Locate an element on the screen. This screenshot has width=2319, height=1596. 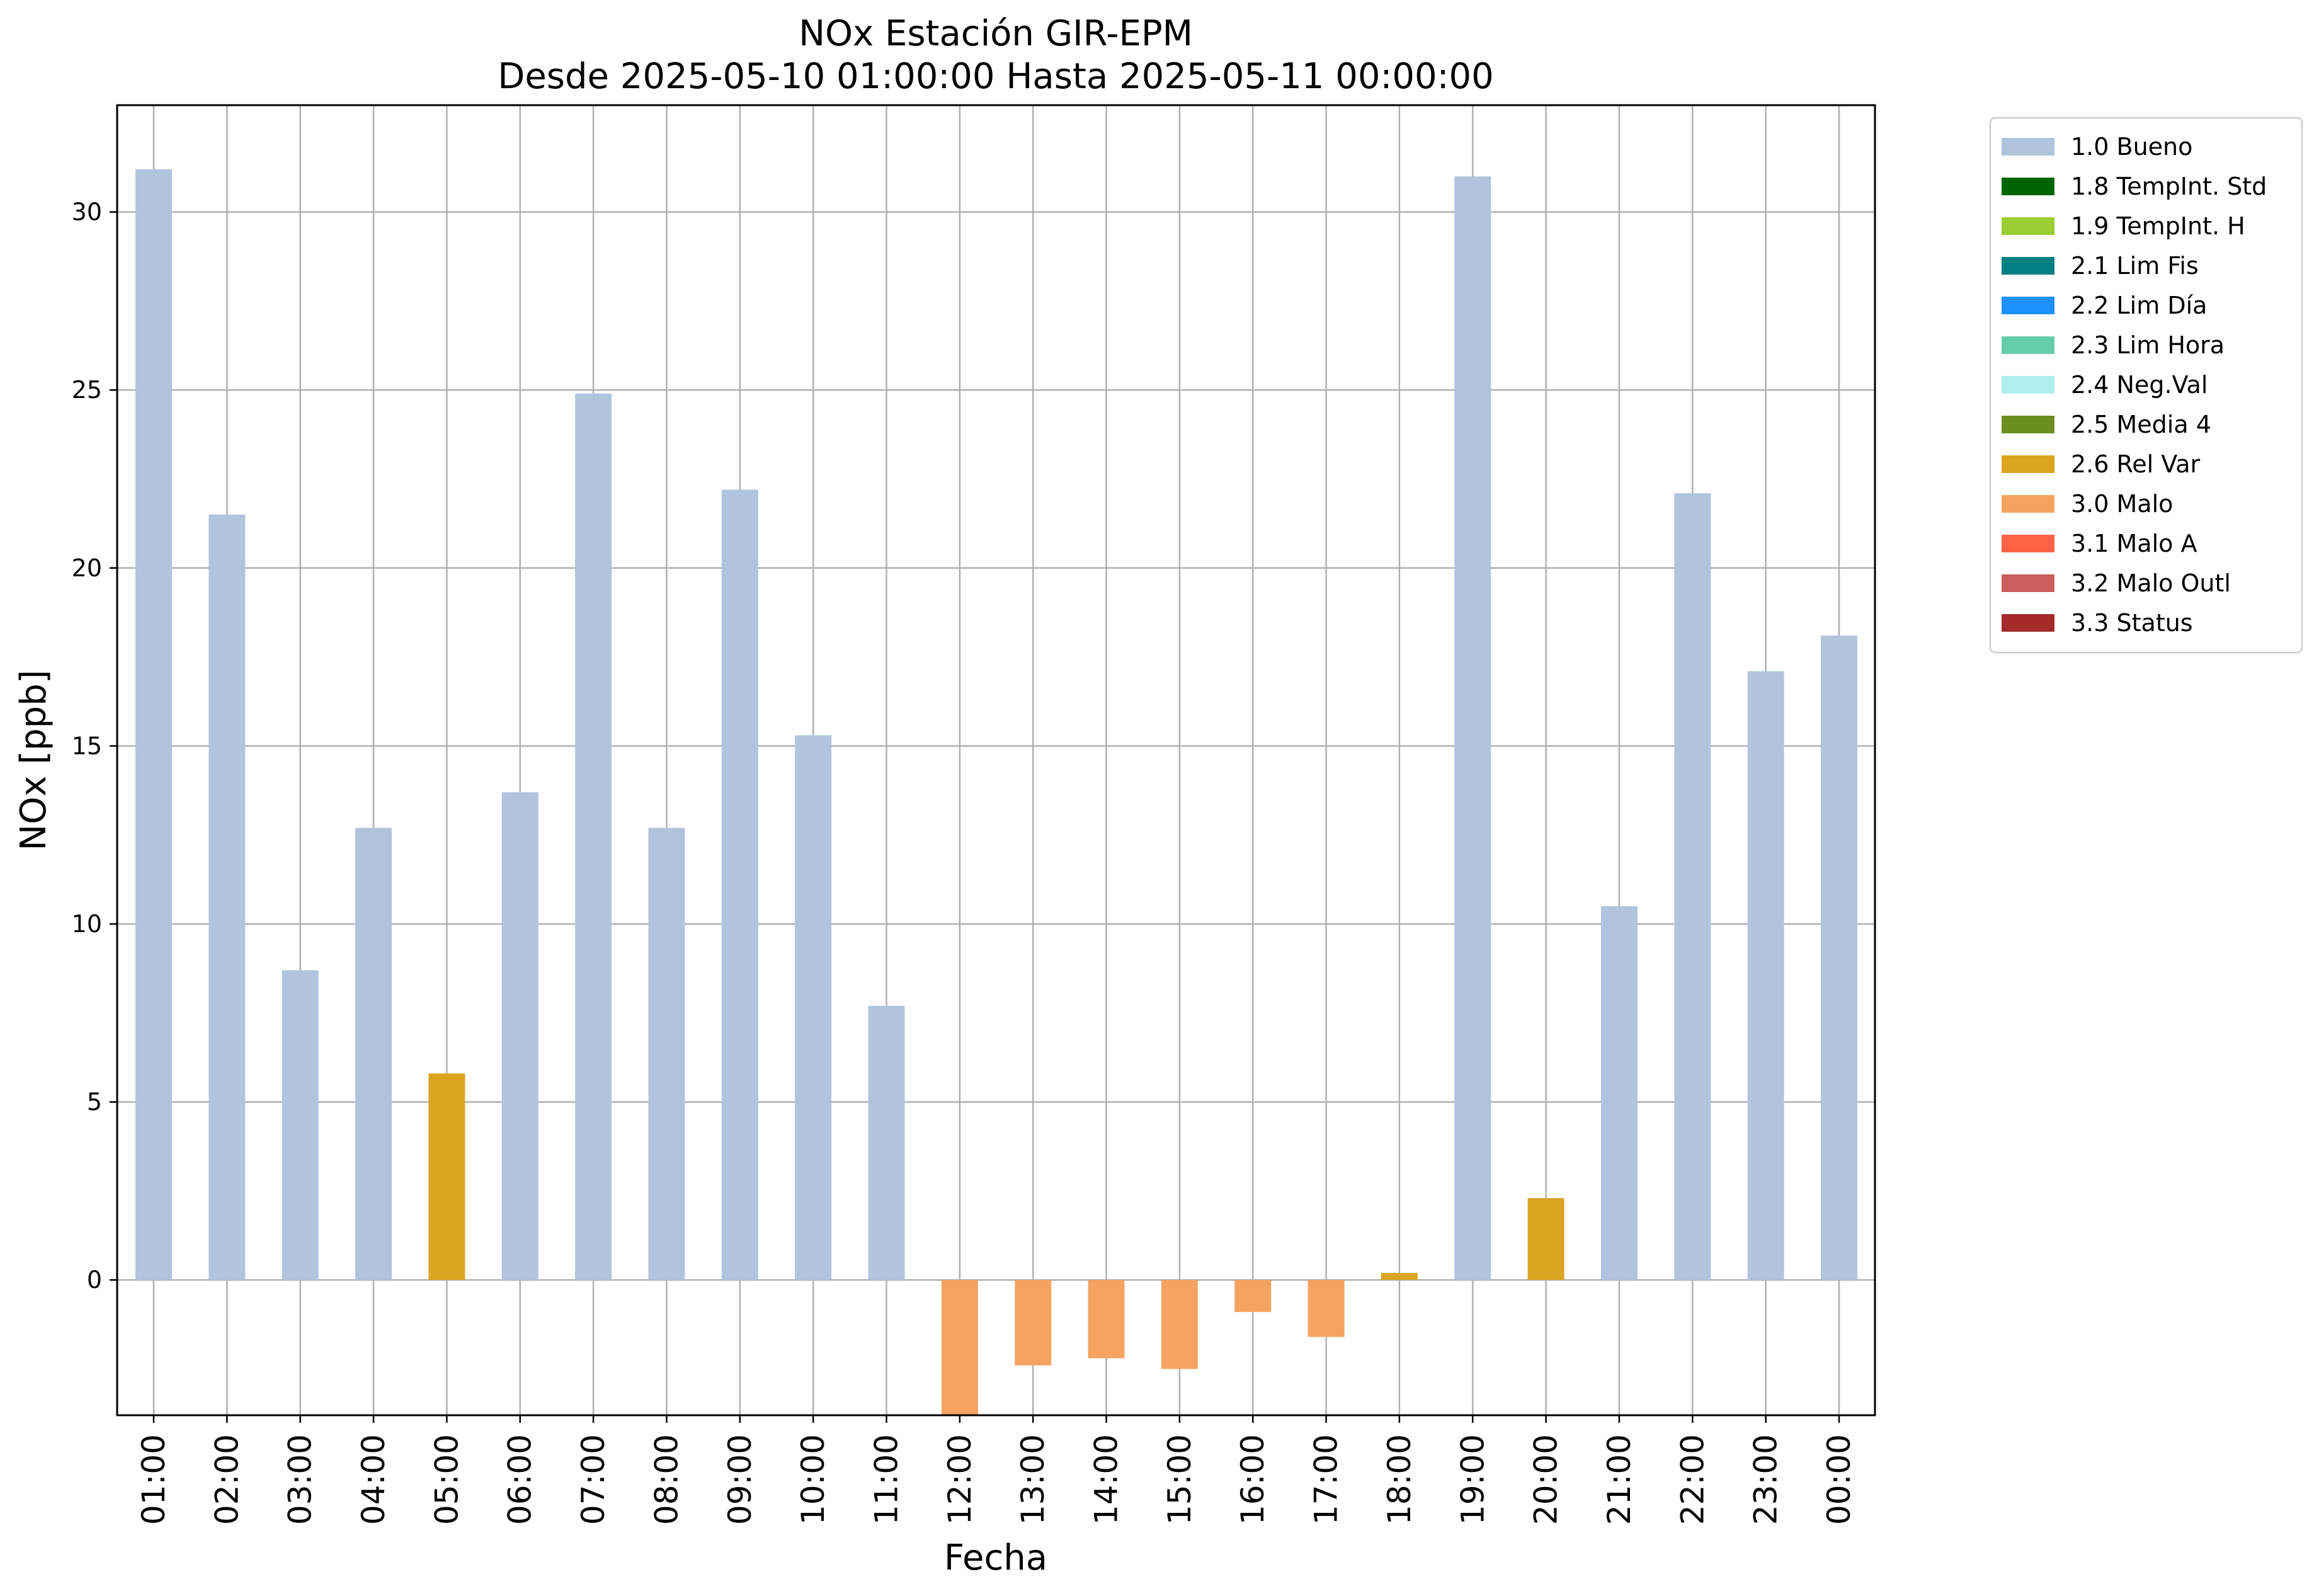
x-tick-label: 21:00 is located at coordinates (1619, 1479).